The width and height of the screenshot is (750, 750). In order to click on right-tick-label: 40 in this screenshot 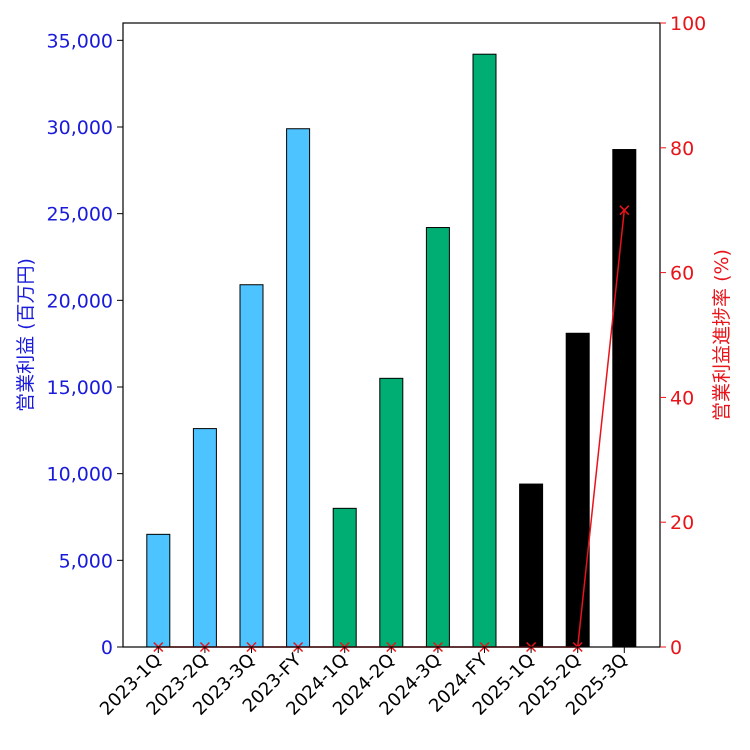, I will do `click(682, 398)`.